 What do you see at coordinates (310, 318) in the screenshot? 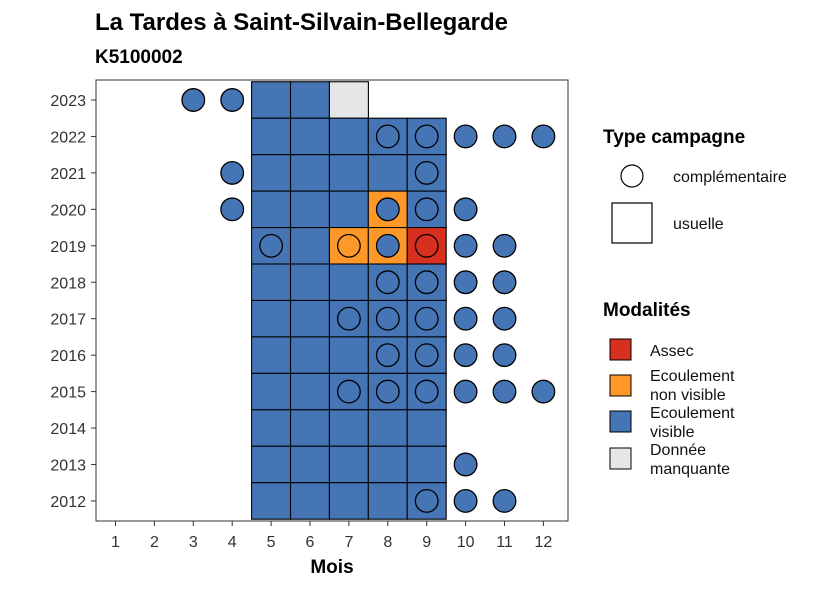
I see `tile-2017-m6-ecoulement-visible` at bounding box center [310, 318].